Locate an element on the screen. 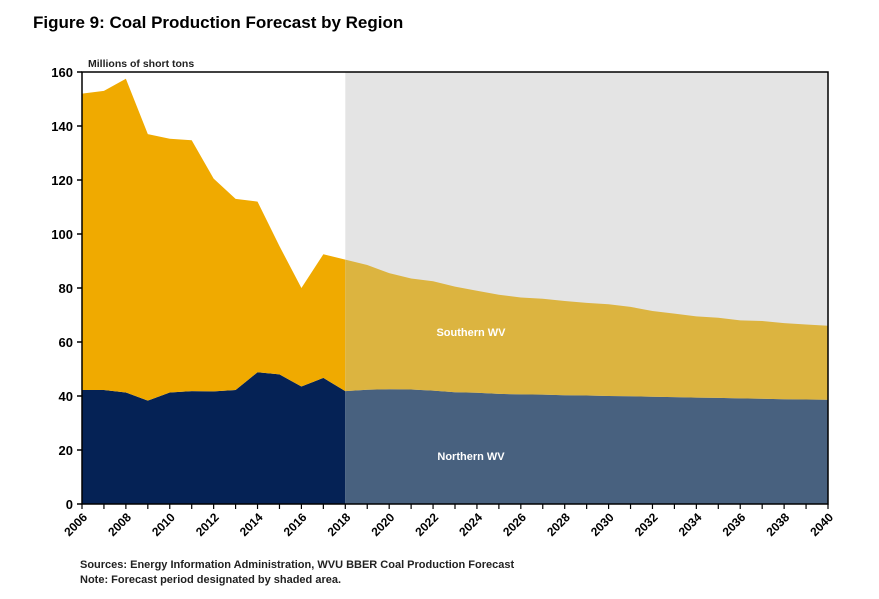 Image resolution: width=879 pixels, height=599 pixels. y-axis-label: Millions of short tons is located at coordinates (141, 64).